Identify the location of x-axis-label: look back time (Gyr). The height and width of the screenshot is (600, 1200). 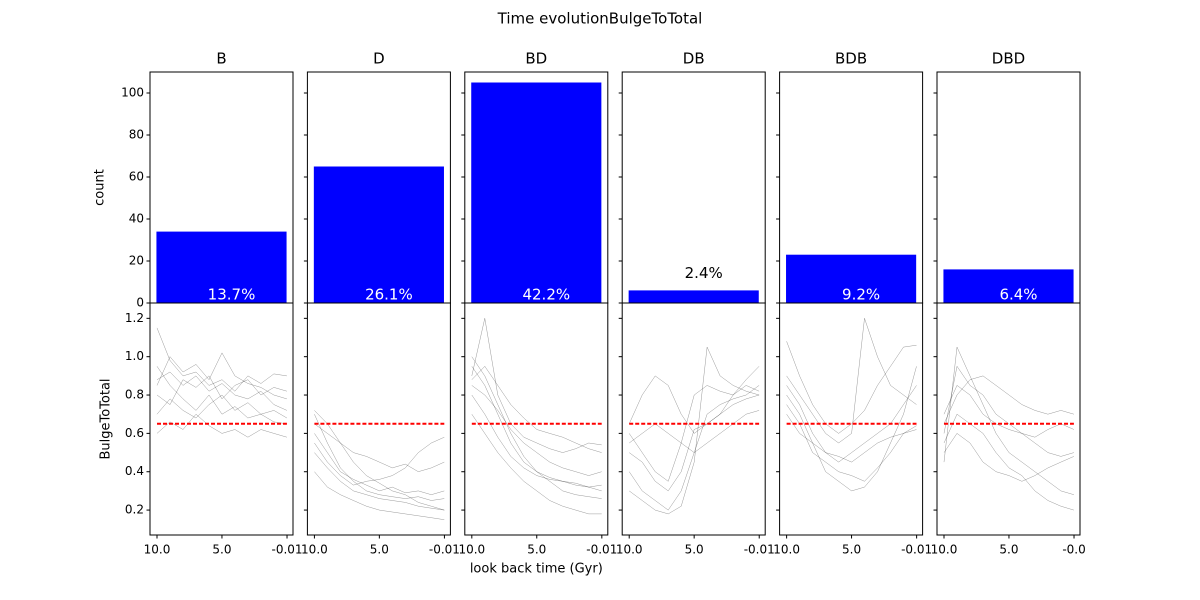
(536, 569).